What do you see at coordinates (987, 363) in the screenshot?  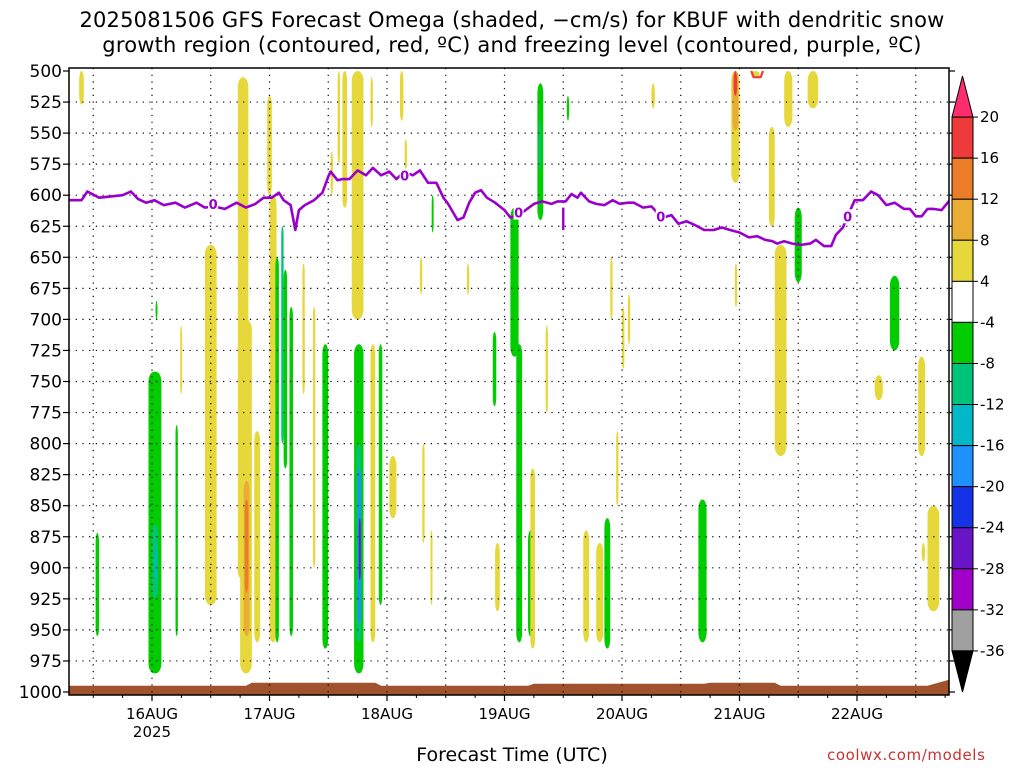 I see `colorbar-label: -8` at bounding box center [987, 363].